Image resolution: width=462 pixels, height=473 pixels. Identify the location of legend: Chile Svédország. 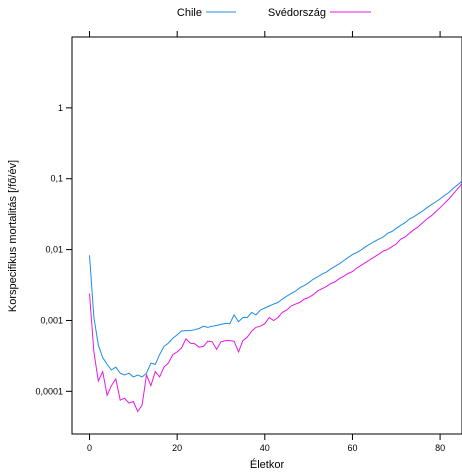
(274, 13).